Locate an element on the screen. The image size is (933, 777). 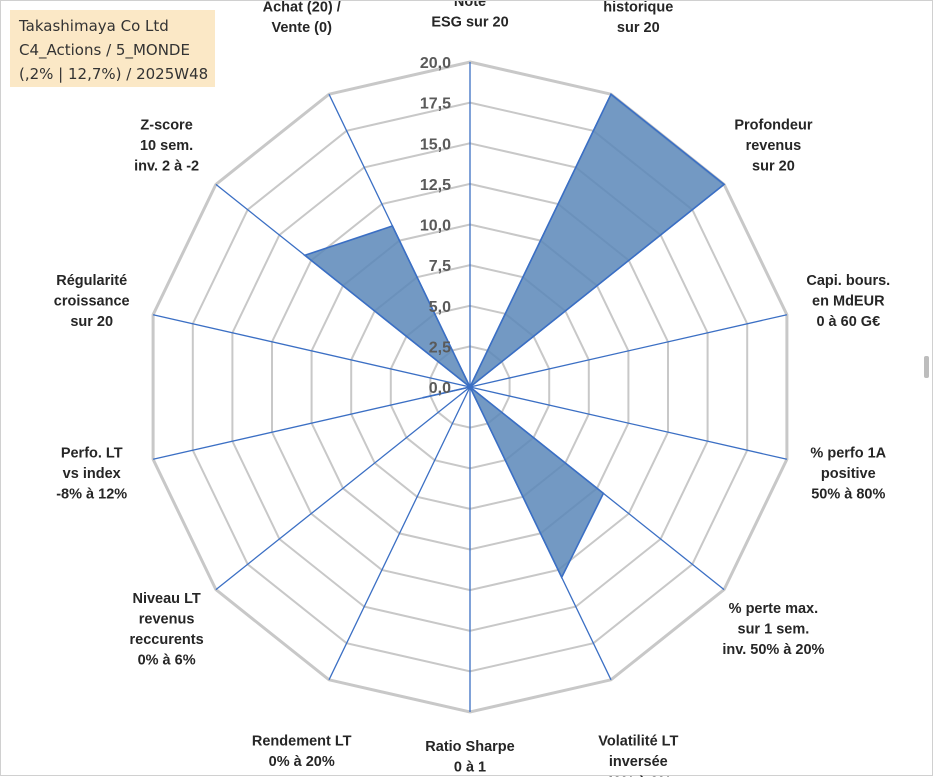
axis-label-4: % perfo 1A positive 50% à 80% is located at coordinates (848, 474).